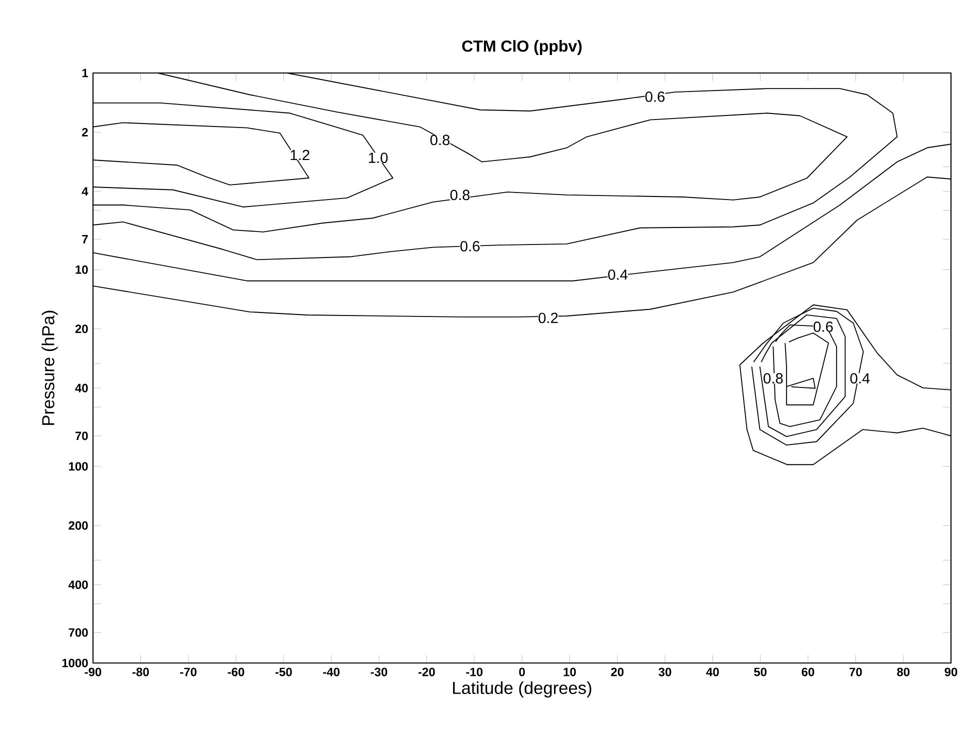 This screenshot has width=961, height=745. Describe the element at coordinates (426, 672) in the screenshot. I see `x-tick-label: -20` at that location.